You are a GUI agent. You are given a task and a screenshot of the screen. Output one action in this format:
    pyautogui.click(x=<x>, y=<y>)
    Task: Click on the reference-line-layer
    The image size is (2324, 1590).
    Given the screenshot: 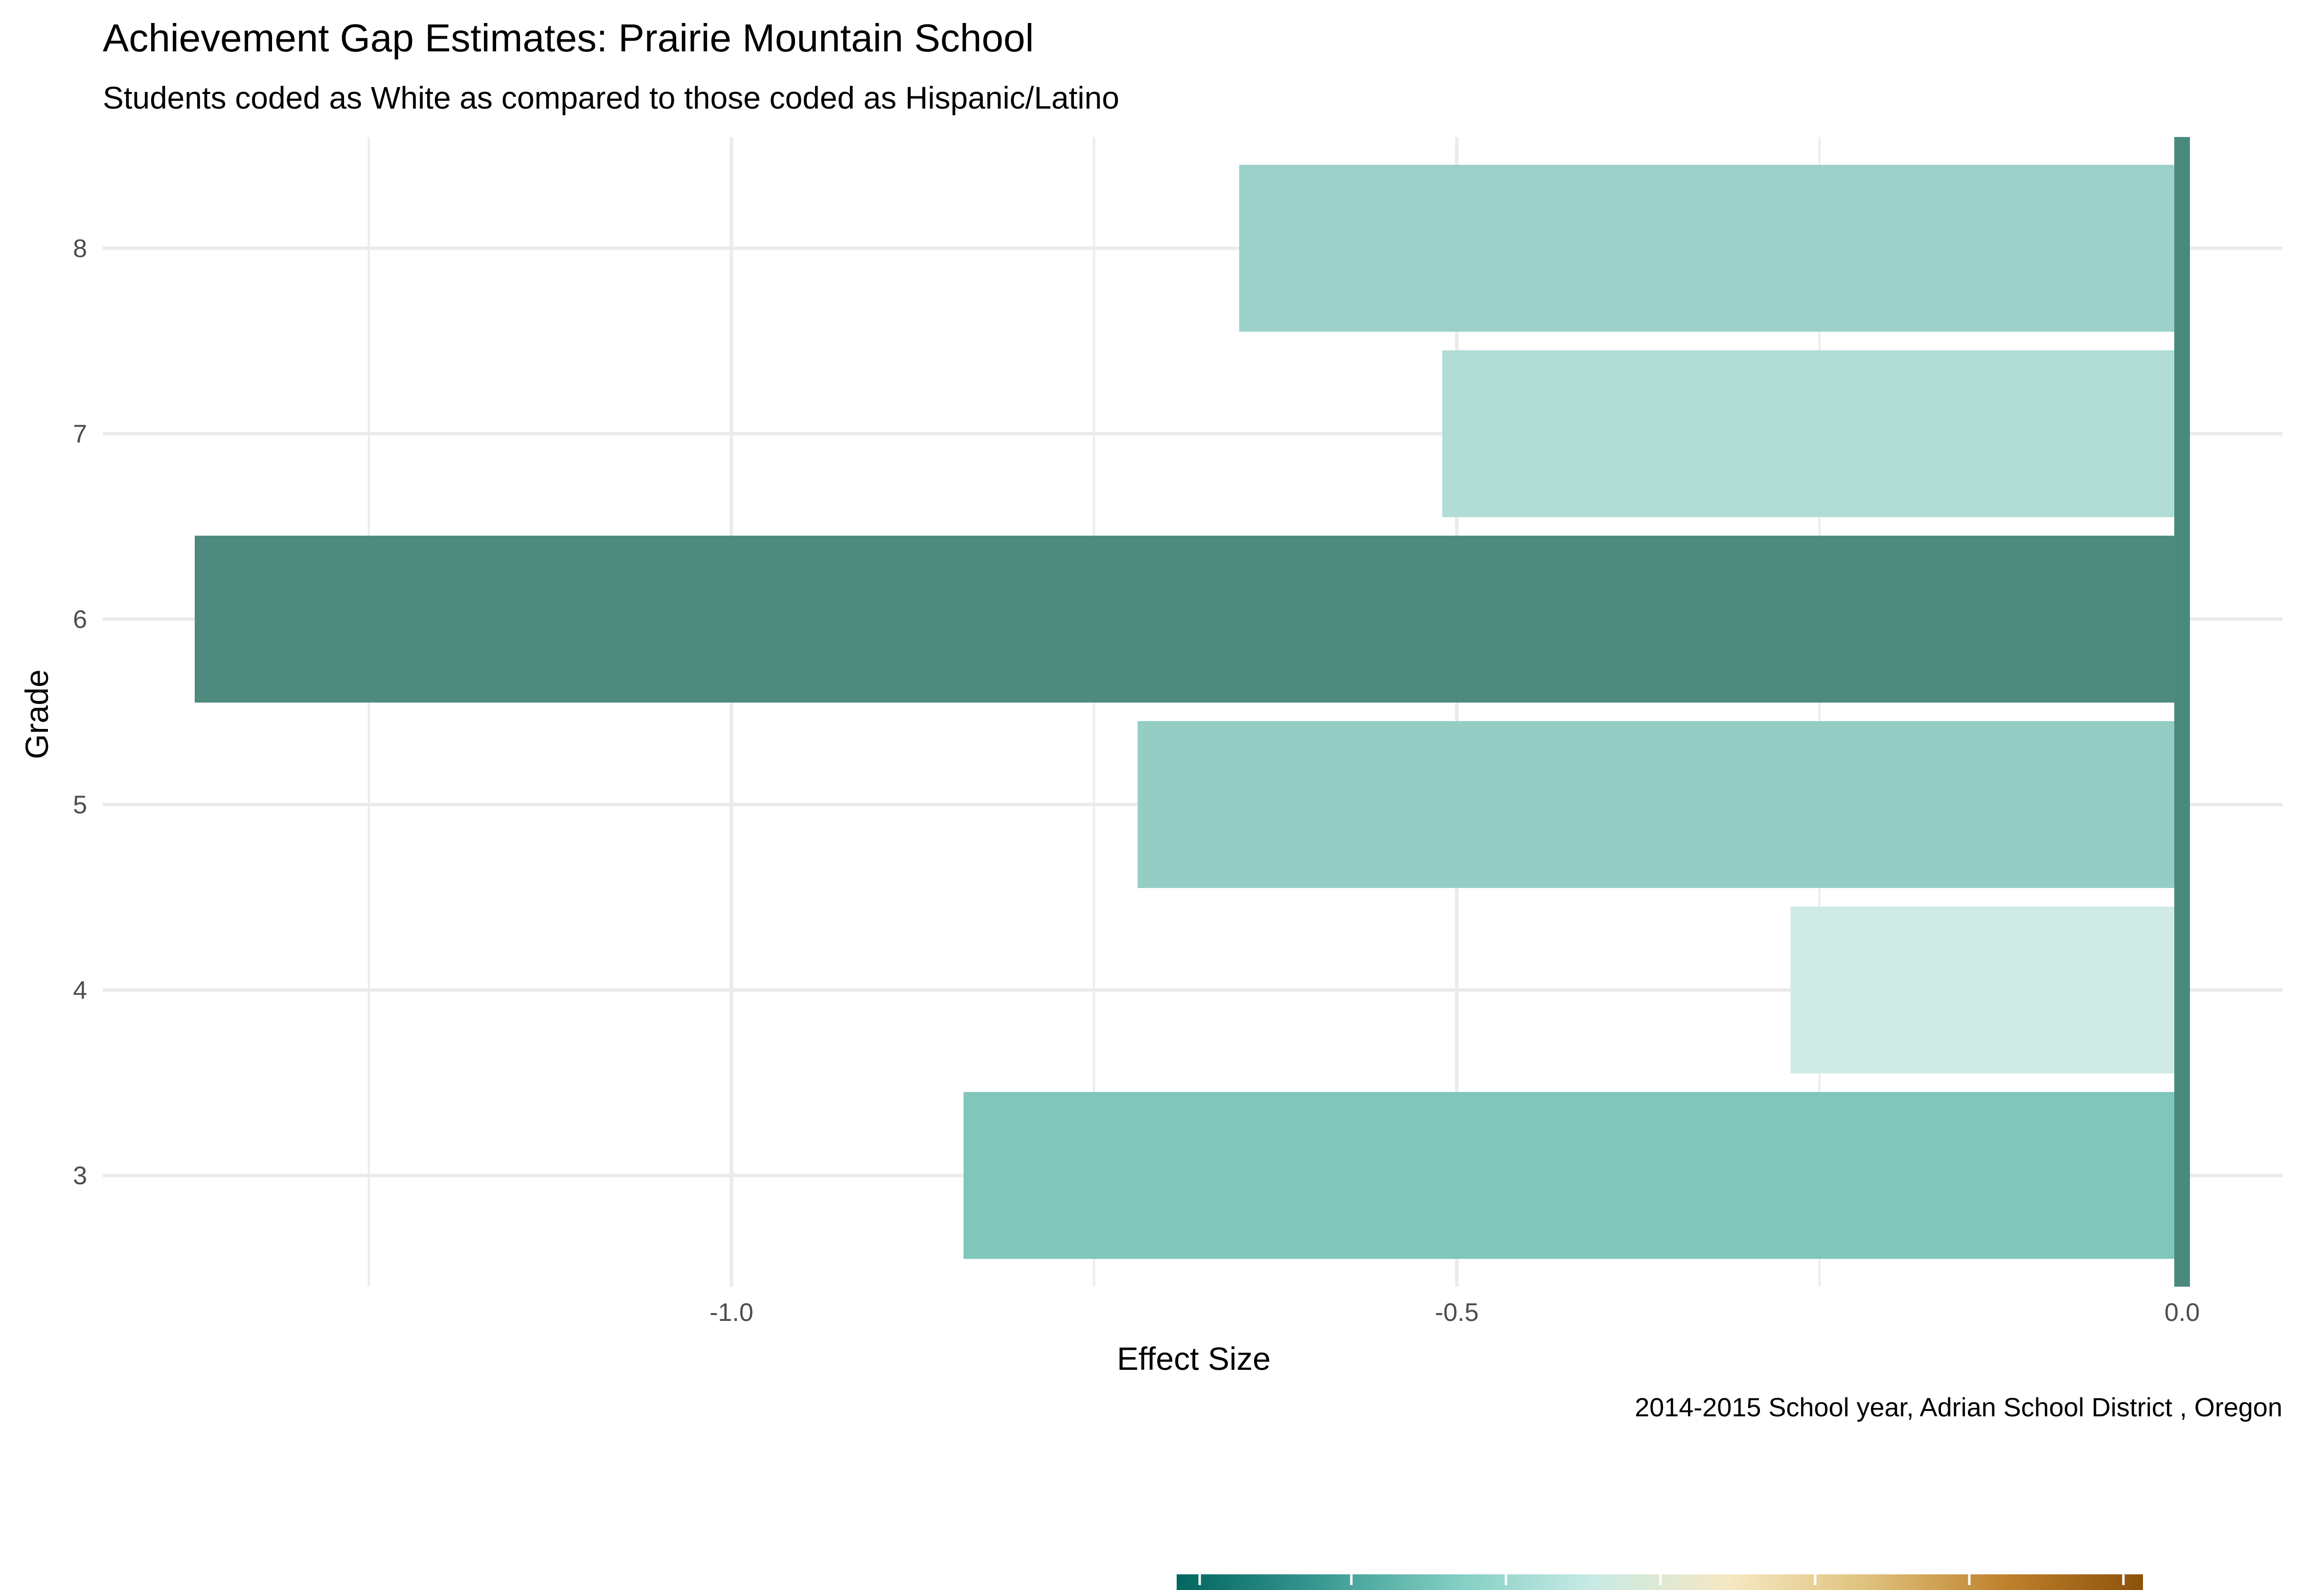 What is the action you would take?
    pyautogui.click(x=2182, y=712)
    